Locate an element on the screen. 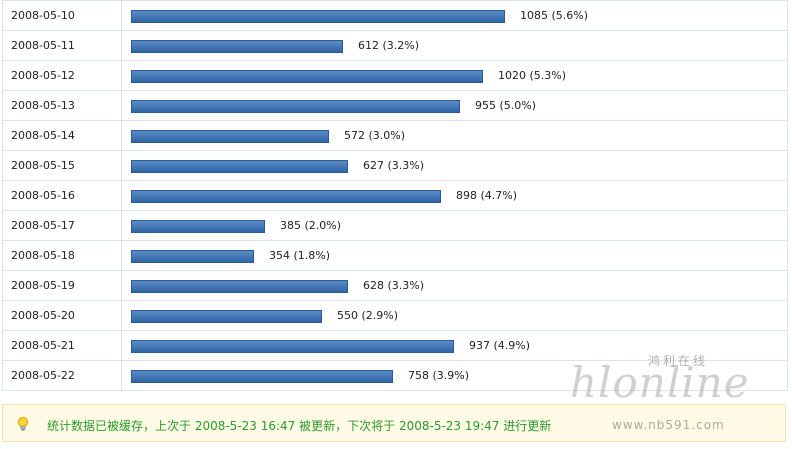 The height and width of the screenshot is (449, 792). table-row: 2008-05-15 627 (3.3%) is located at coordinates (395, 165).